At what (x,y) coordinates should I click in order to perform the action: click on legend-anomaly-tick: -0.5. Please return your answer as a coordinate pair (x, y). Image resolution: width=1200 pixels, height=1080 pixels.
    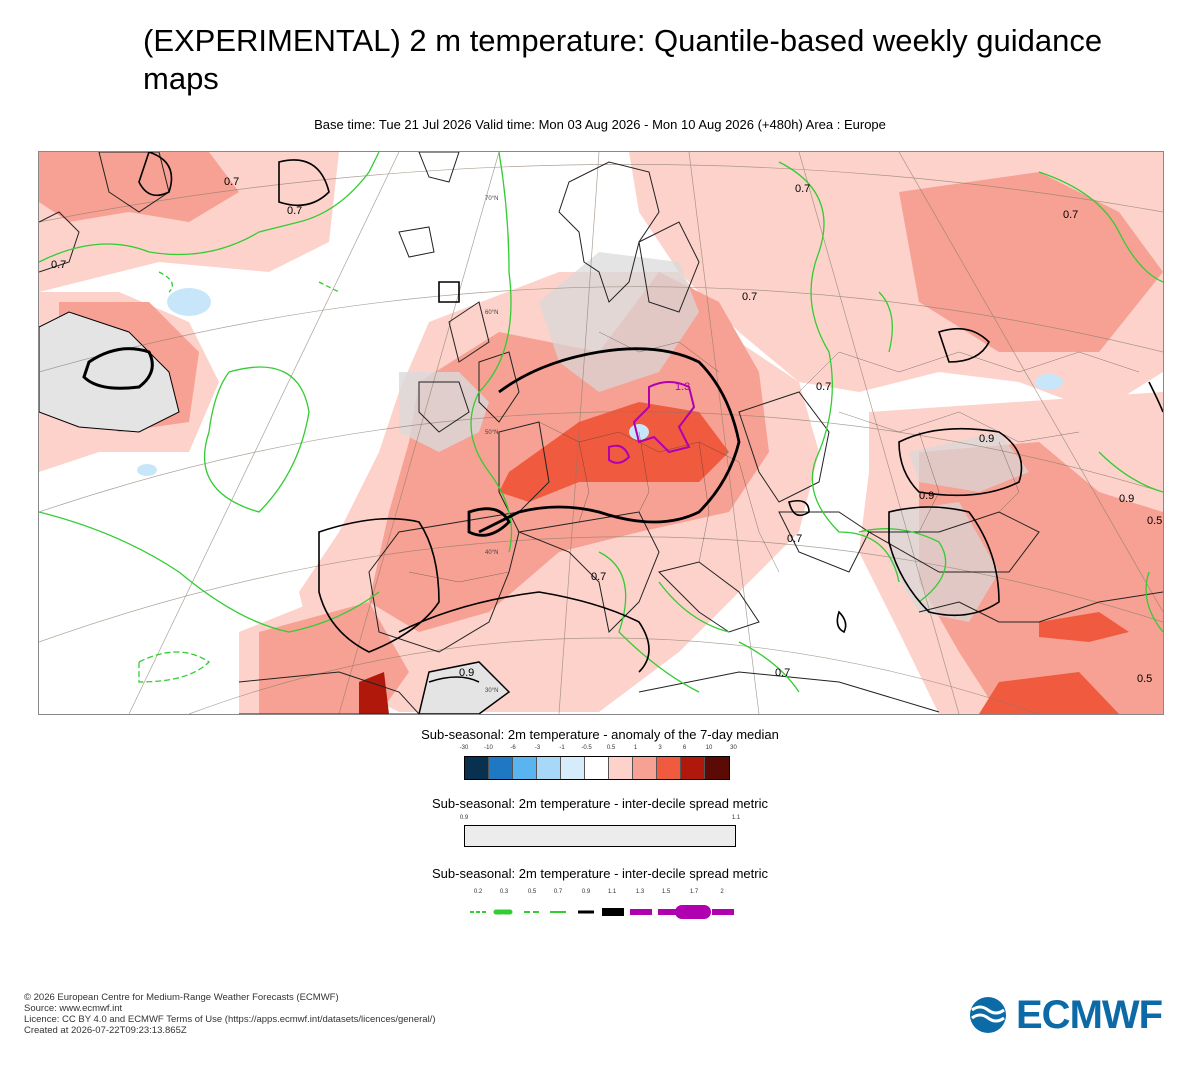
    Looking at the image, I should click on (586, 748).